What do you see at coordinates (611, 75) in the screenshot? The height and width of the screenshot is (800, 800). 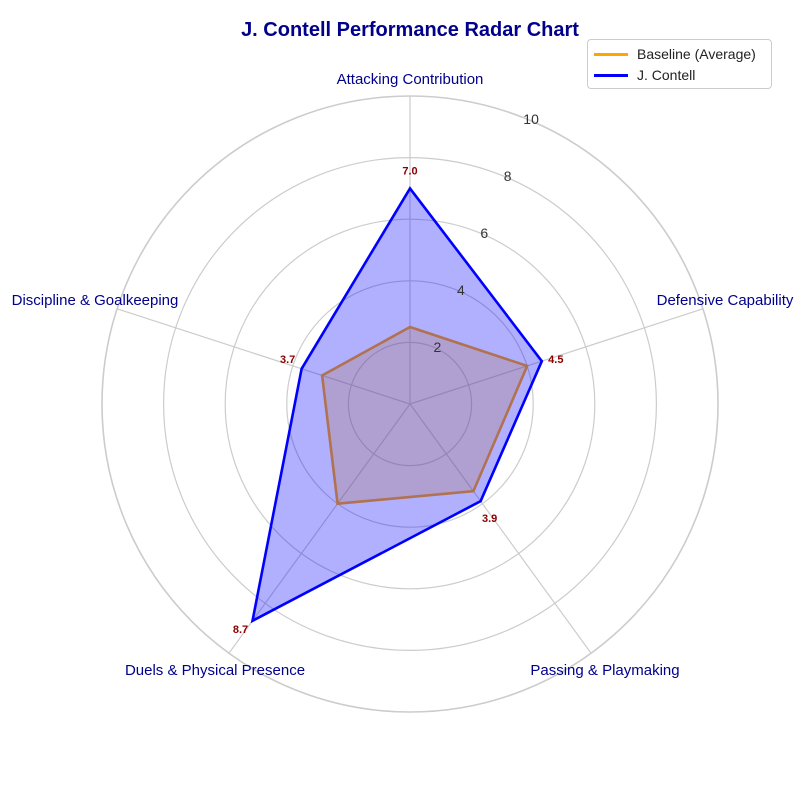 I see `legend-swatch-player` at bounding box center [611, 75].